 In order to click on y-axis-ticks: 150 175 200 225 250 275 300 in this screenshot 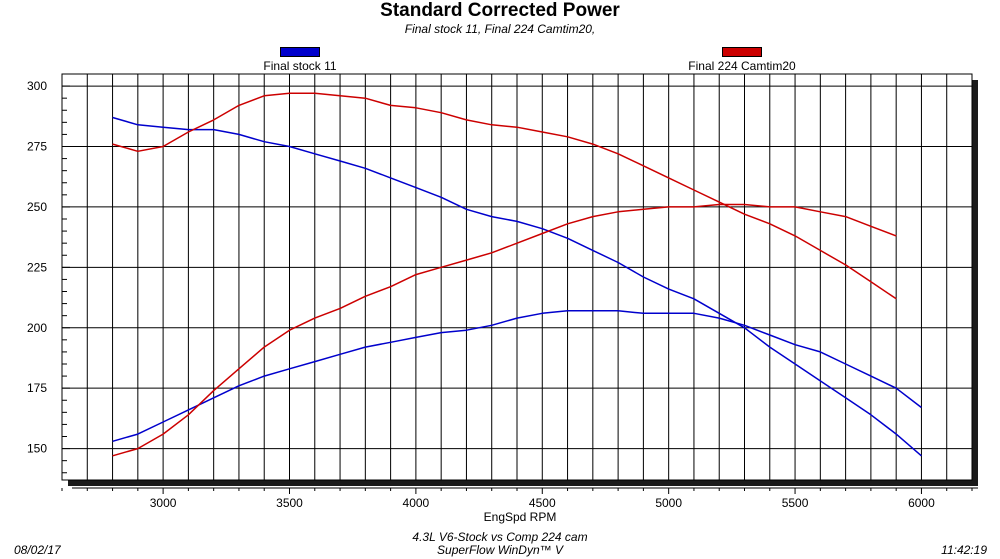, I will do `click(48, 273)`.